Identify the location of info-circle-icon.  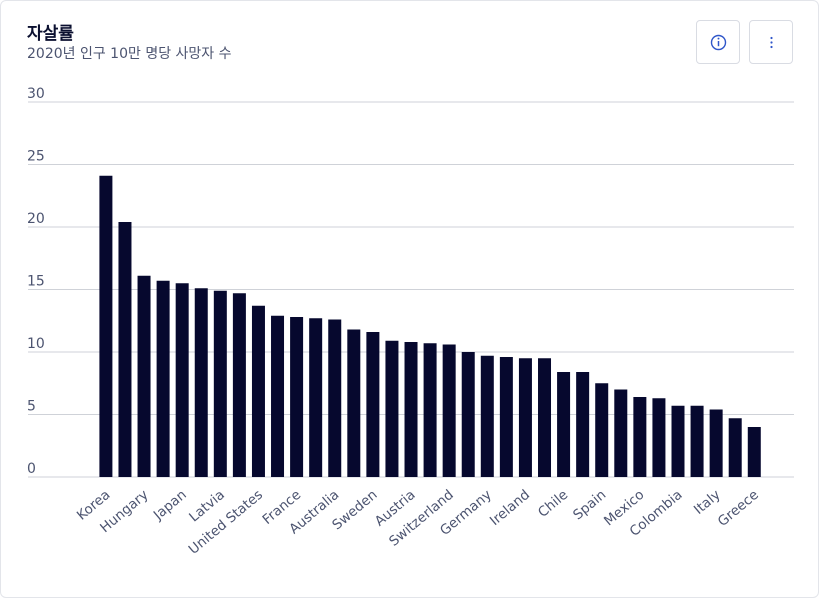
(718, 42).